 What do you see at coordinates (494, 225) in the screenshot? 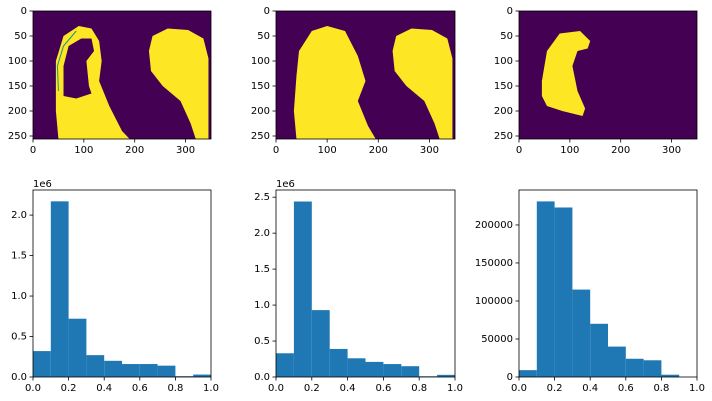
I see `y-tick-label: 200000` at bounding box center [494, 225].